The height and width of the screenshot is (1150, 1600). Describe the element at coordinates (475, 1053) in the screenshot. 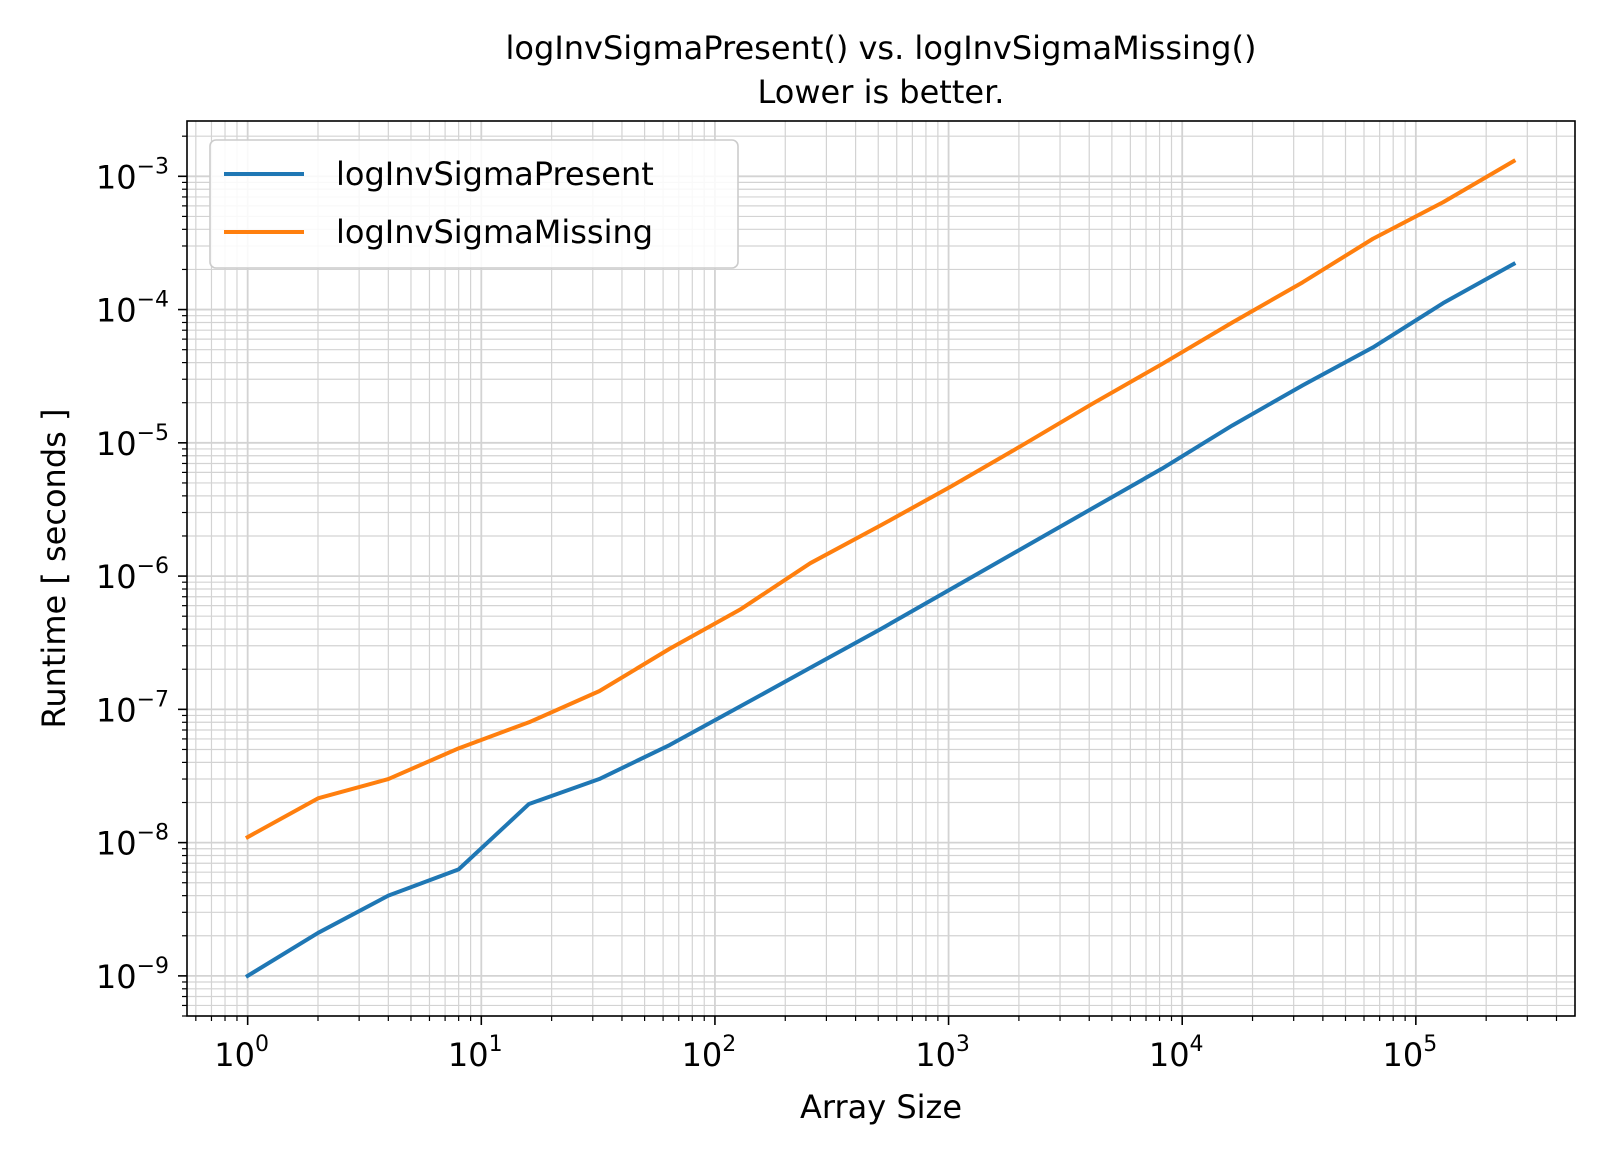

I see `x-tick-label: 10¹` at that location.